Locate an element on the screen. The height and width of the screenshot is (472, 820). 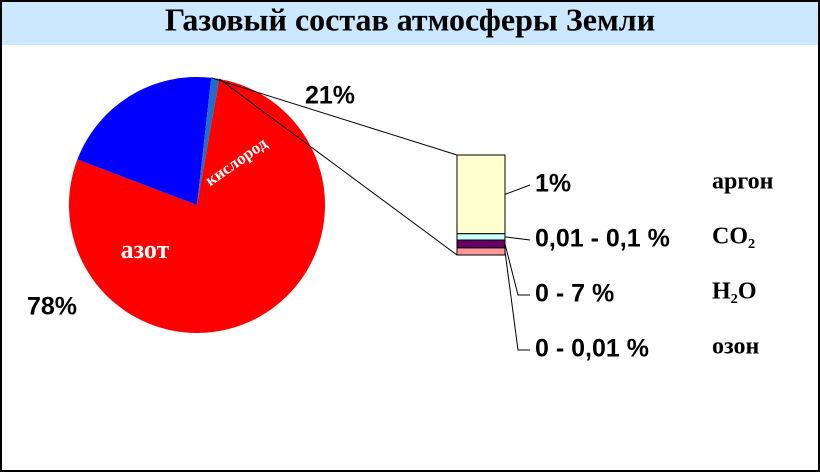
value-label: 78% is located at coordinates (52, 307).